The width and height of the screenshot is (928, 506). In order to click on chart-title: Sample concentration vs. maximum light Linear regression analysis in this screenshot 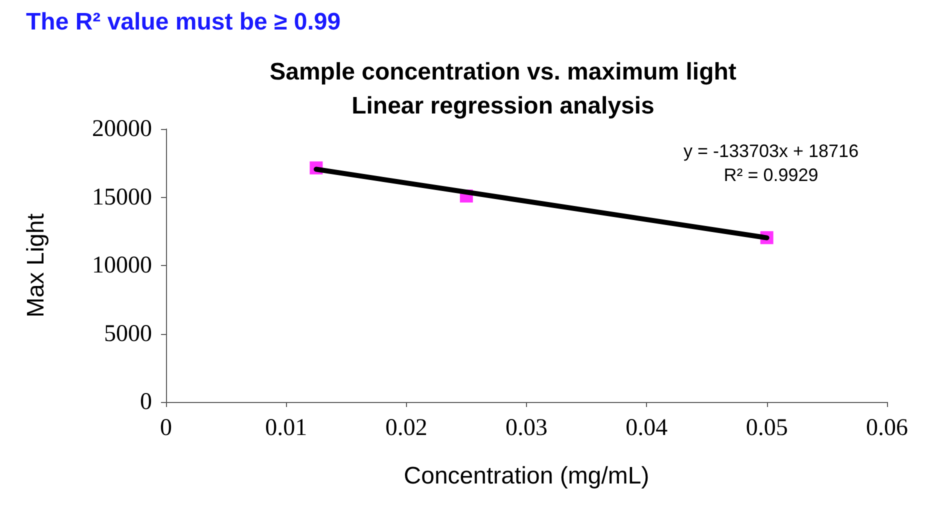, I will do `click(503, 89)`.